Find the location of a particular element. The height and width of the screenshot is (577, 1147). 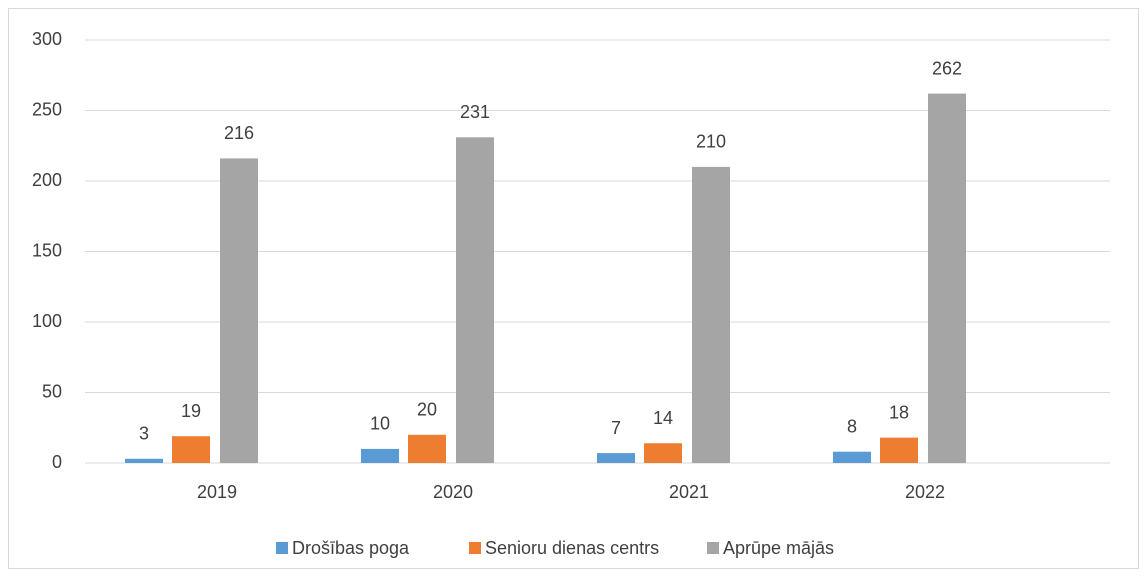

y-tick-label: 250 is located at coordinates (47, 109).